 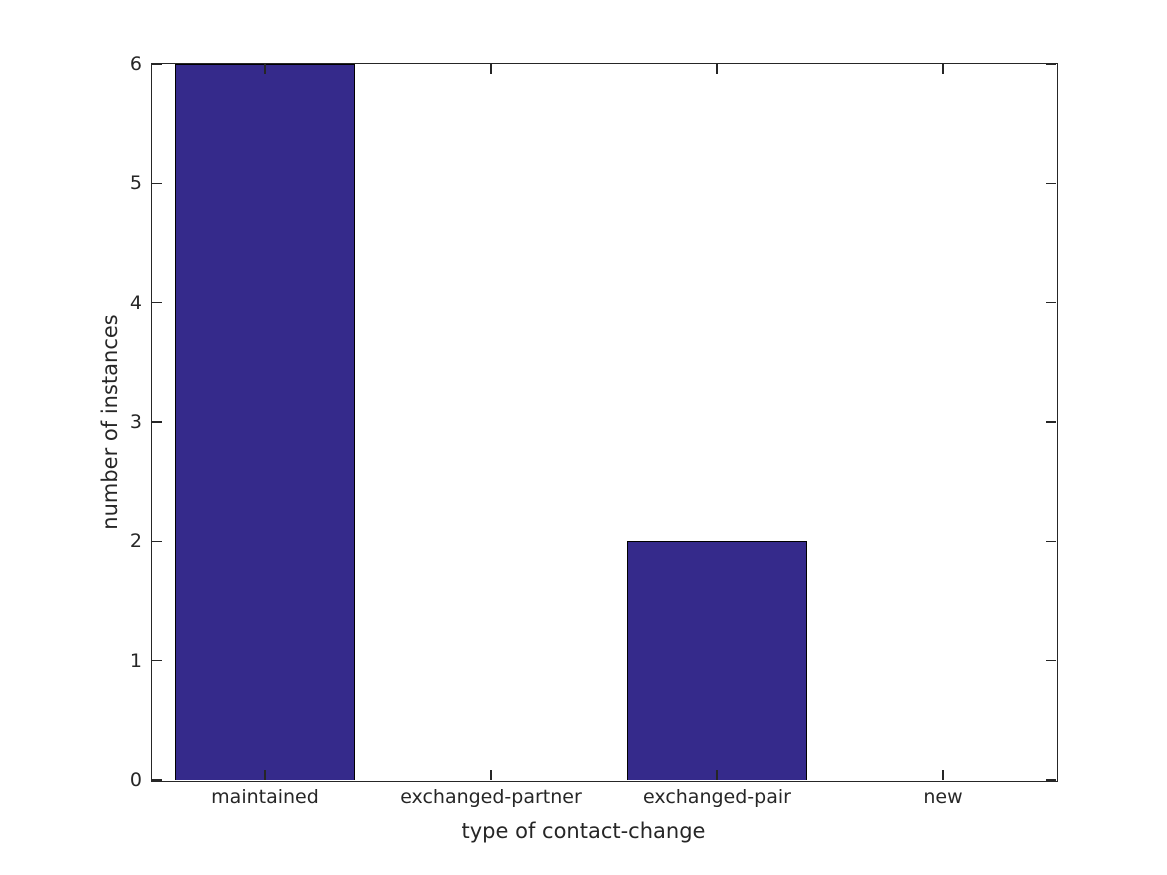 What do you see at coordinates (265, 422) in the screenshot?
I see `bar-maintained` at bounding box center [265, 422].